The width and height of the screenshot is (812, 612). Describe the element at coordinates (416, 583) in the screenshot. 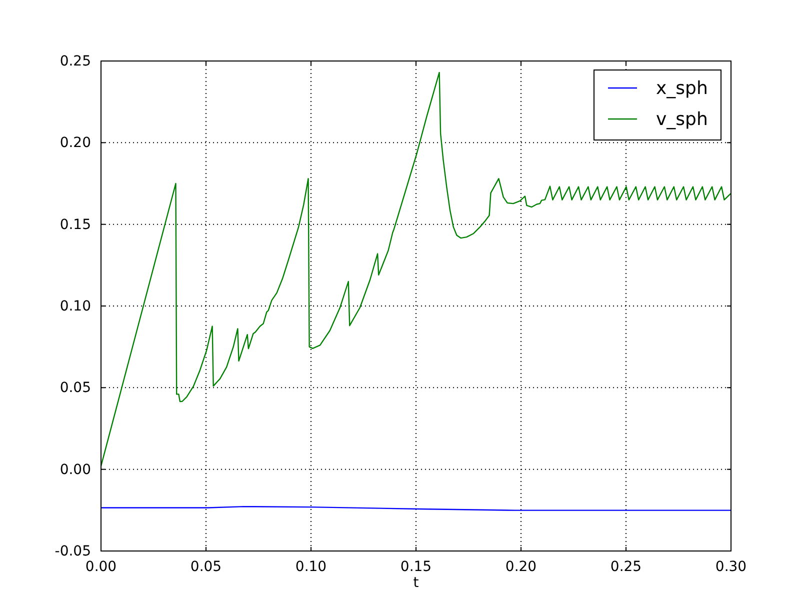

I see `x-axis-title: t` at that location.